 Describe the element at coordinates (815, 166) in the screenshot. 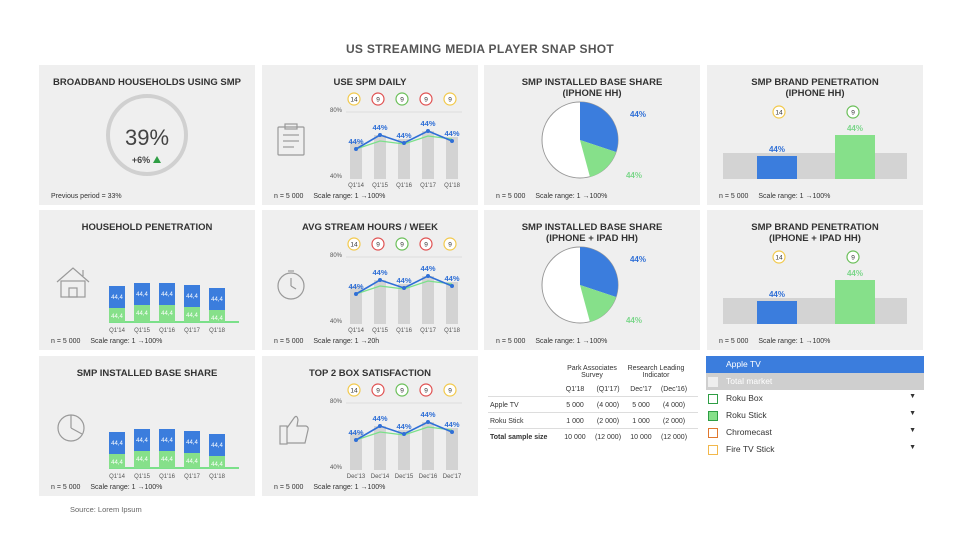

I see `total-market-bar` at that location.